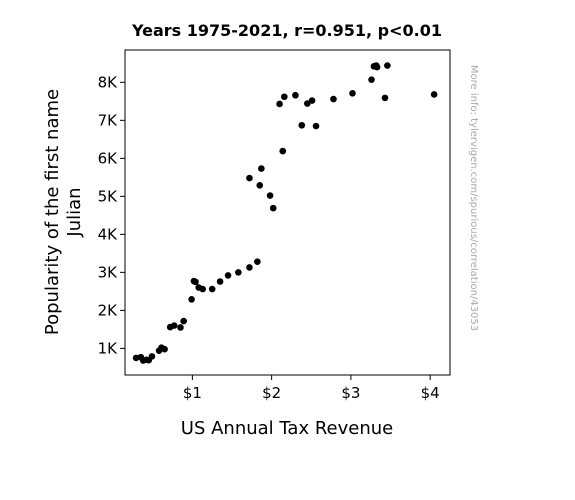  Describe the element at coordinates (108, 310) in the screenshot. I see `y-tick-label: 2K` at that location.